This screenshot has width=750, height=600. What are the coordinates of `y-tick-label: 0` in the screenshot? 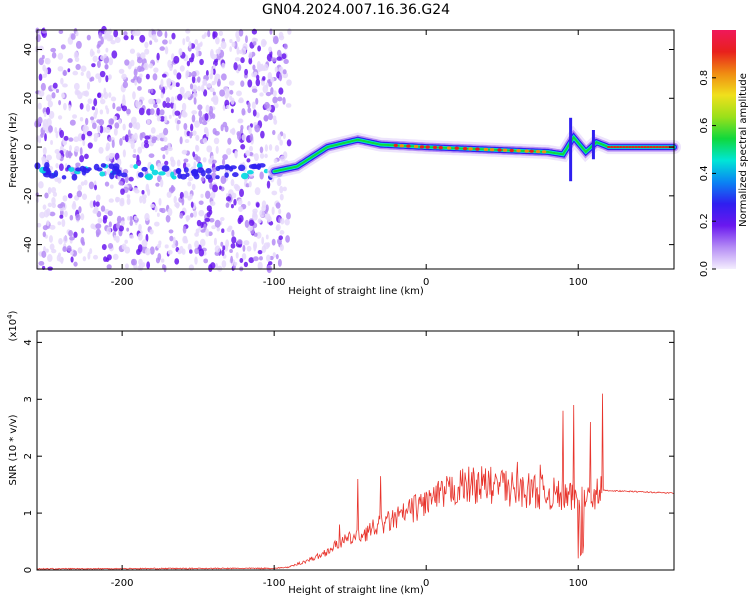 It's located at (28, 147).